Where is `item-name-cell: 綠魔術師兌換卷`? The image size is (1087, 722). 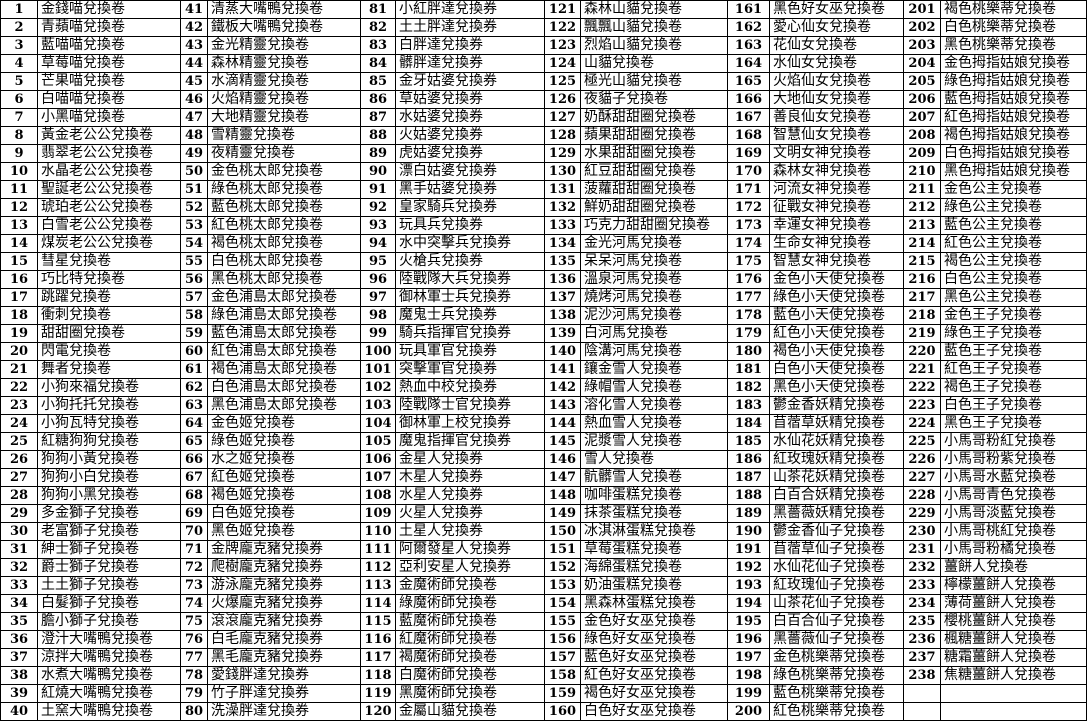 item-name-cell: 綠魔術師兌換卷 is located at coordinates (470, 603).